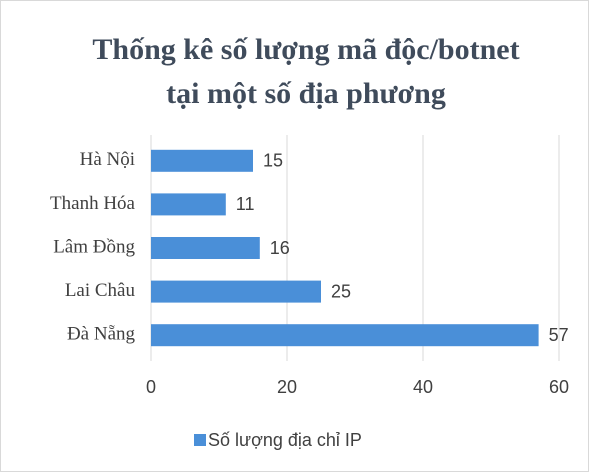 This screenshot has height=472, width=589. I want to click on data-label: 57, so click(559, 335).